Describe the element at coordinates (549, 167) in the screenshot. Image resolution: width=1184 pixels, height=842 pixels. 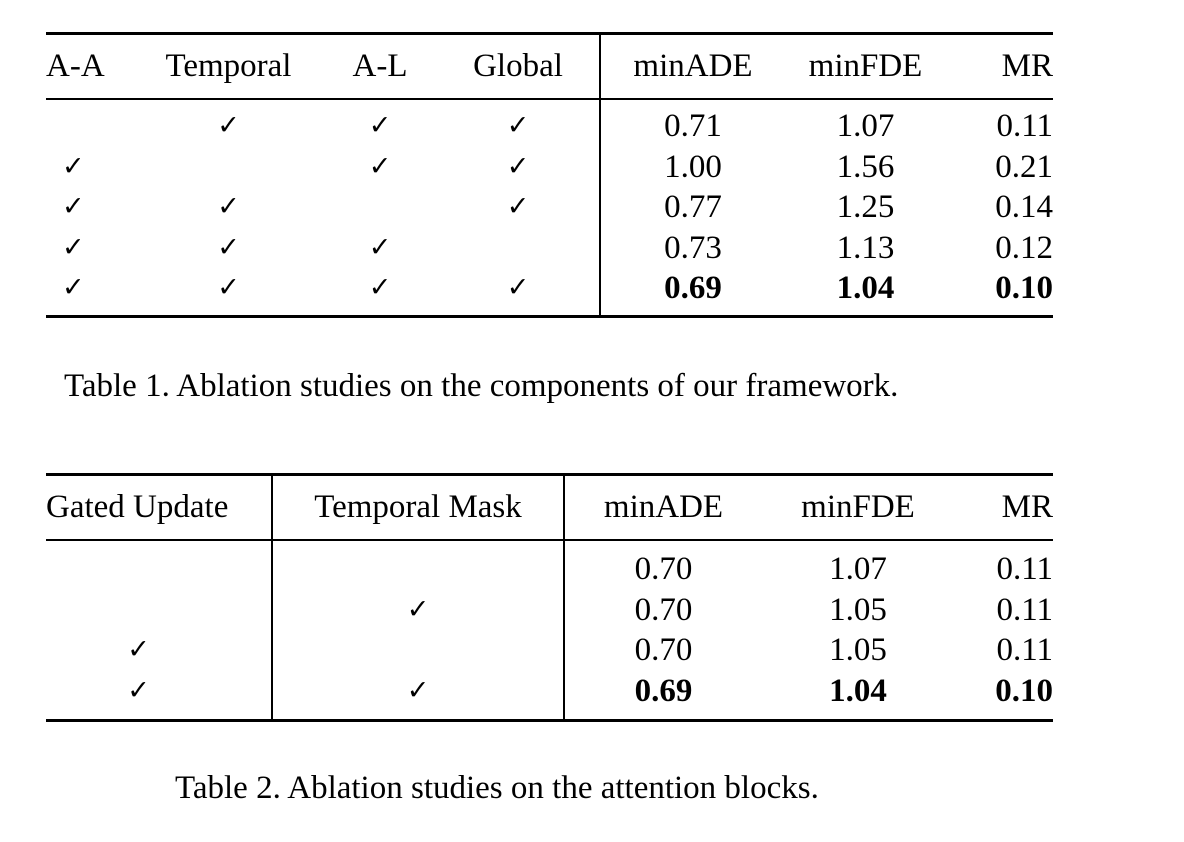
I see `table-row: ✓ ✓ ✓ 1.00 1.56 0.21` at that location.